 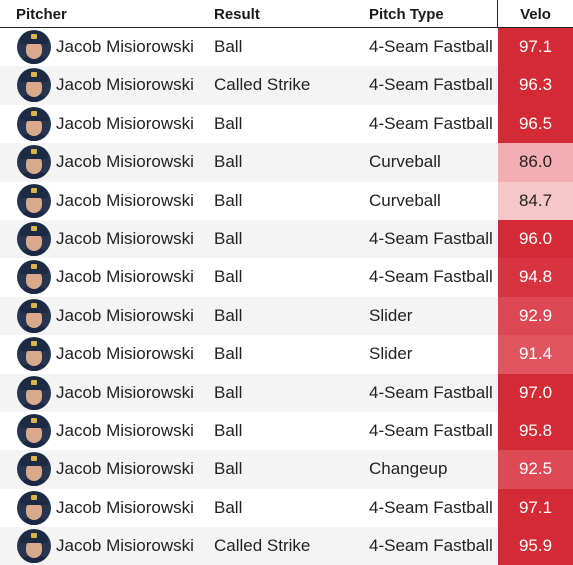 I want to click on velo-cell: 97.0, so click(x=535, y=392).